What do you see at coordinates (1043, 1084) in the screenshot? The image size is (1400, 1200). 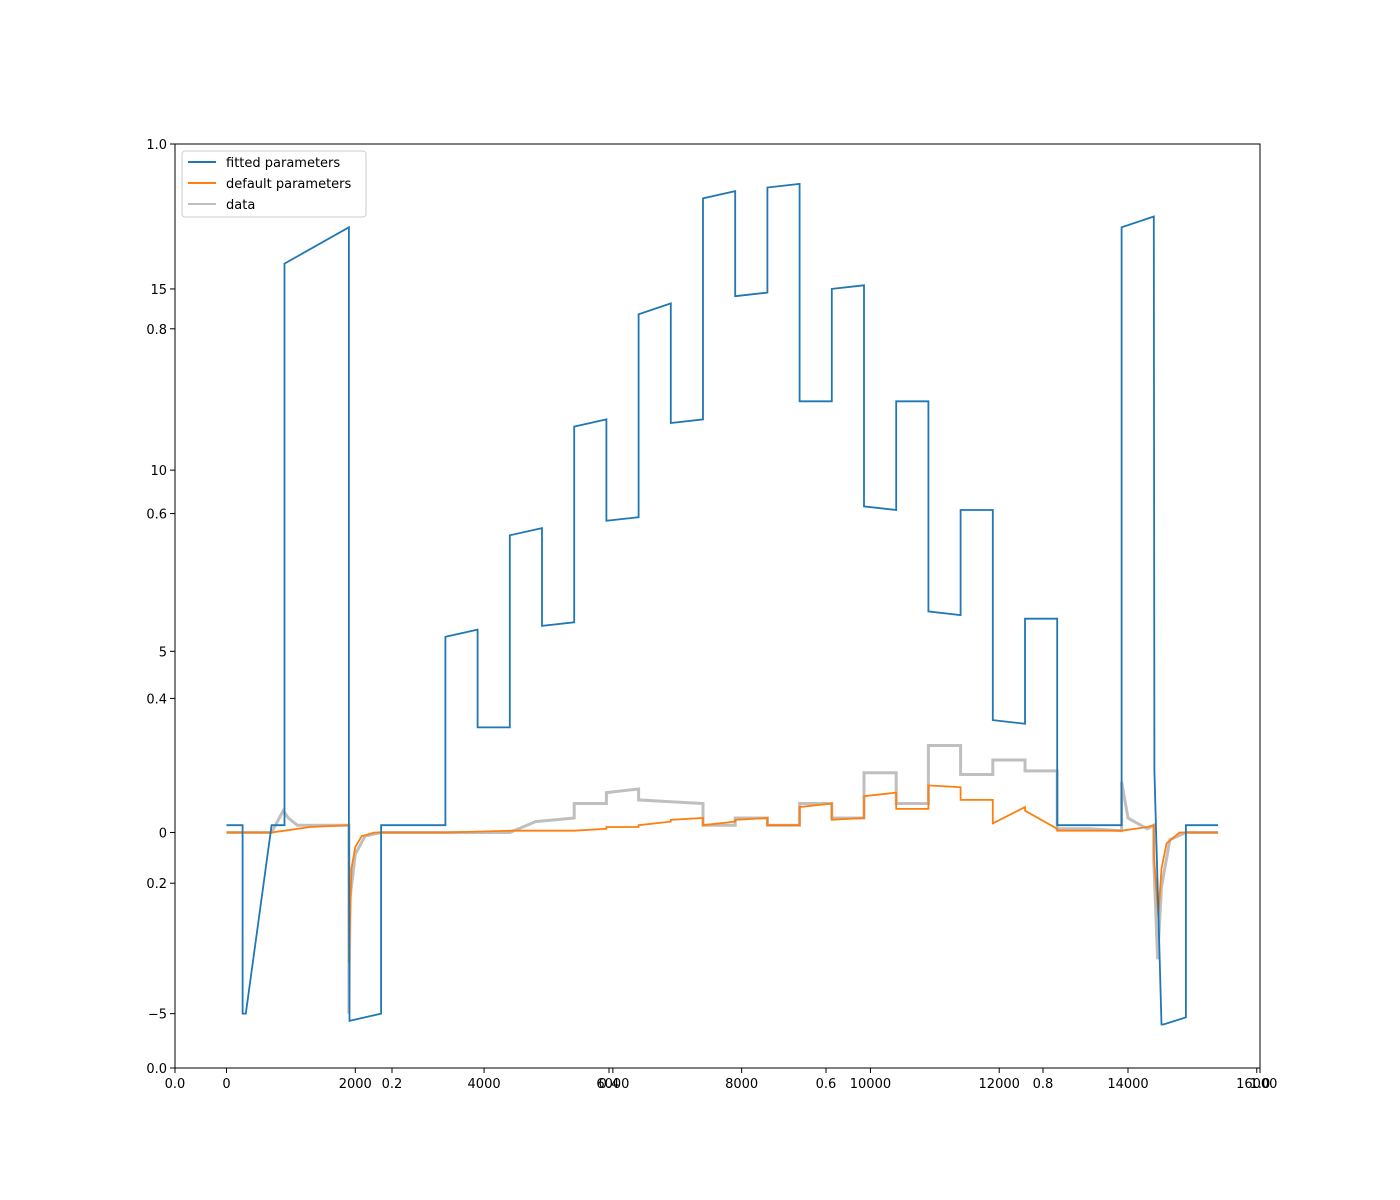 I see `bg-x-tick-label: 0.8` at bounding box center [1043, 1084].